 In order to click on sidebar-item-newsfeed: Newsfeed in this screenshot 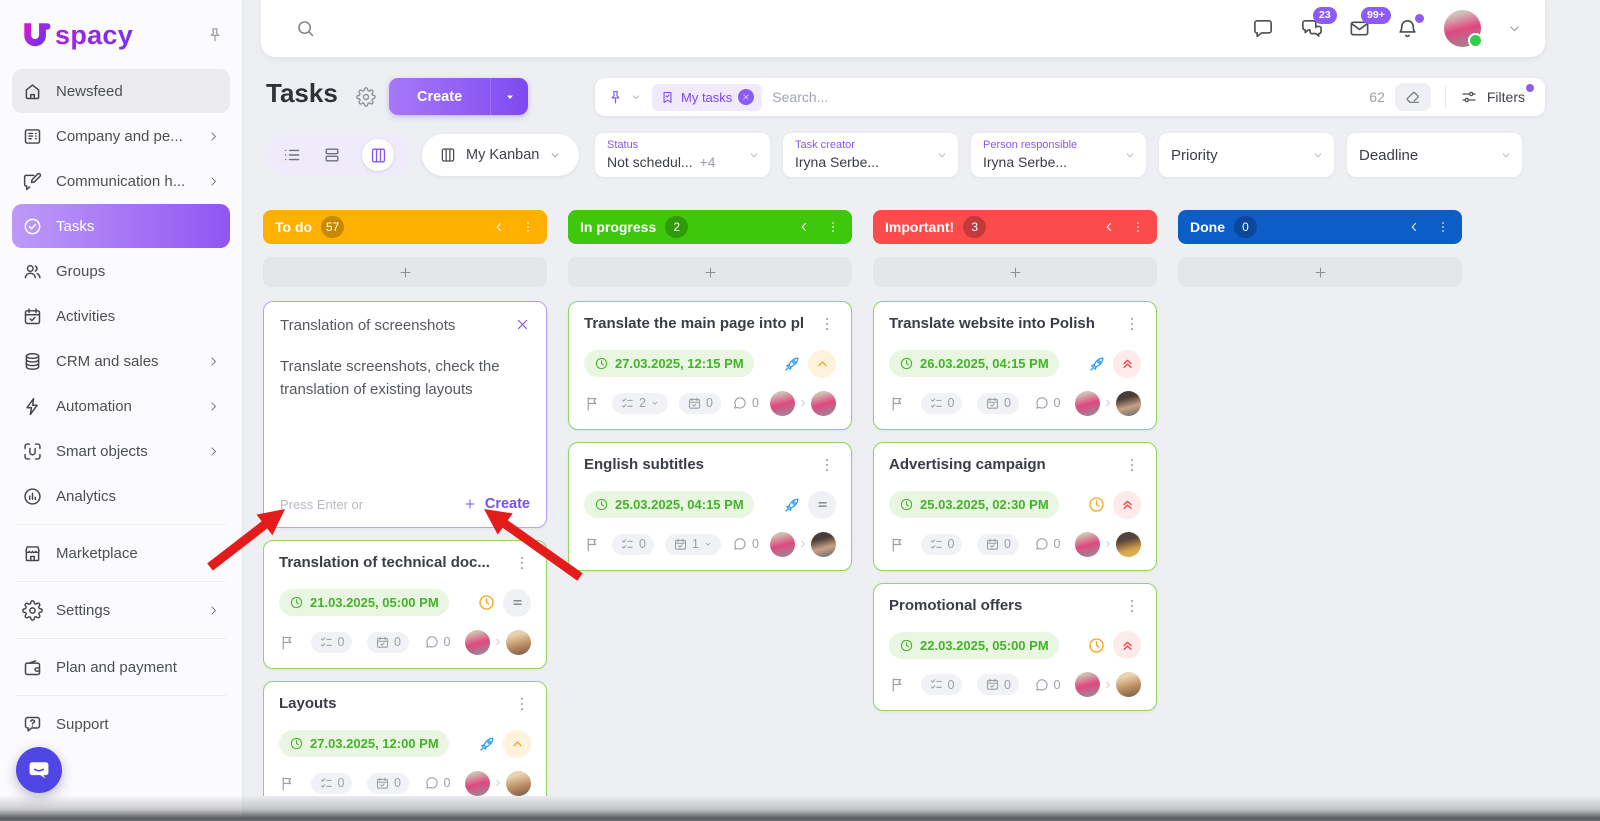, I will do `click(121, 91)`.